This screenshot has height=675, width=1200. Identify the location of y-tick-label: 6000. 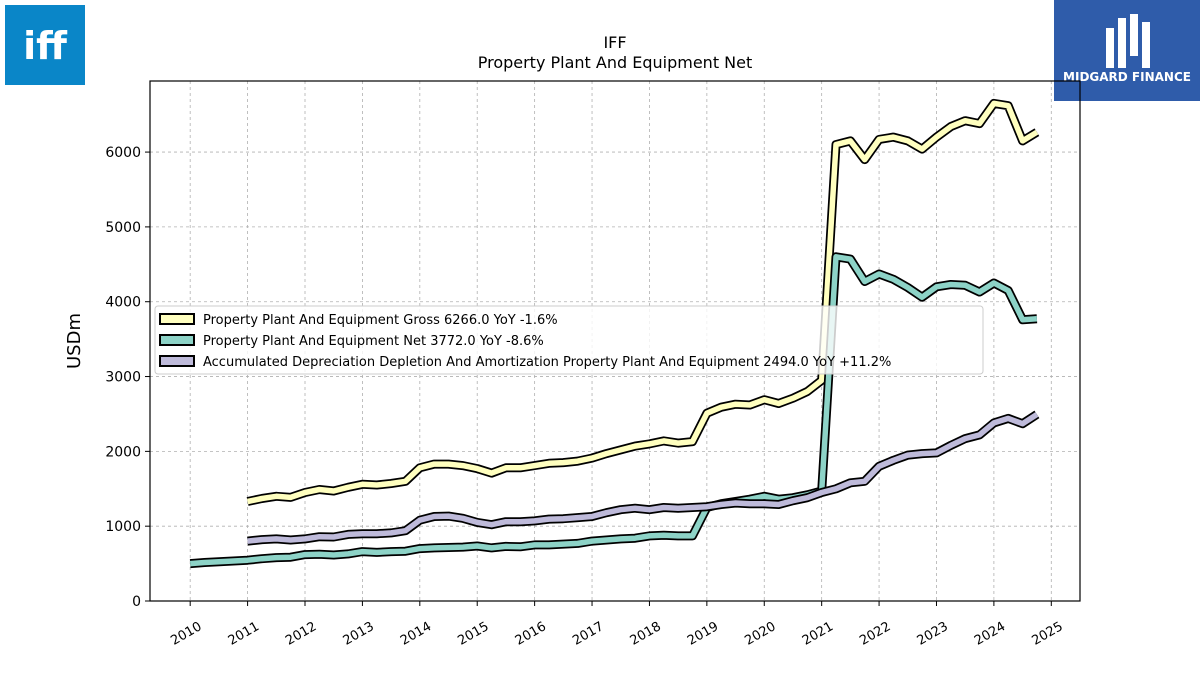
(123, 153).